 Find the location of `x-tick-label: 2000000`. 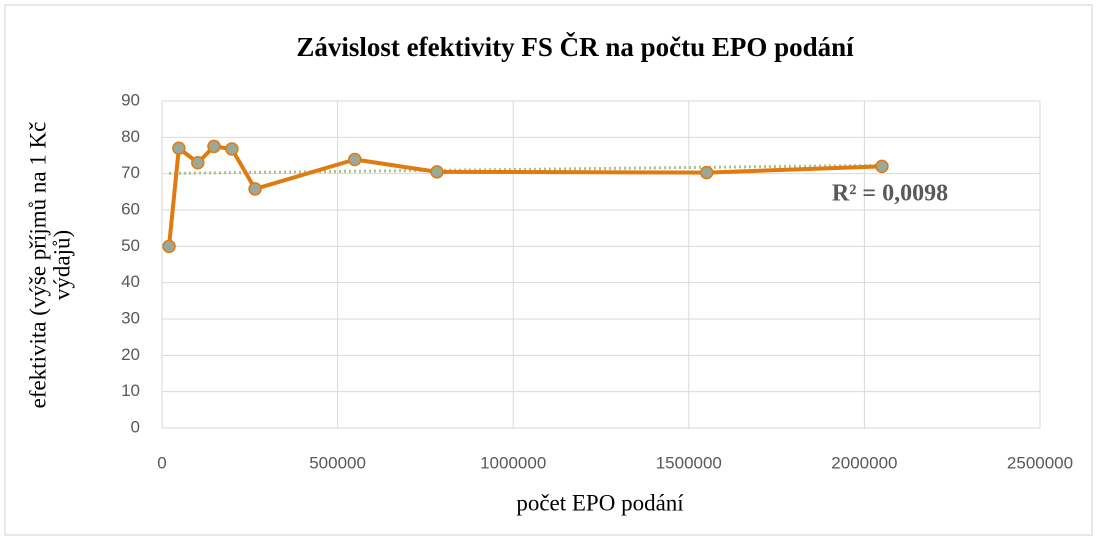

x-tick-label: 2000000 is located at coordinates (864, 462).